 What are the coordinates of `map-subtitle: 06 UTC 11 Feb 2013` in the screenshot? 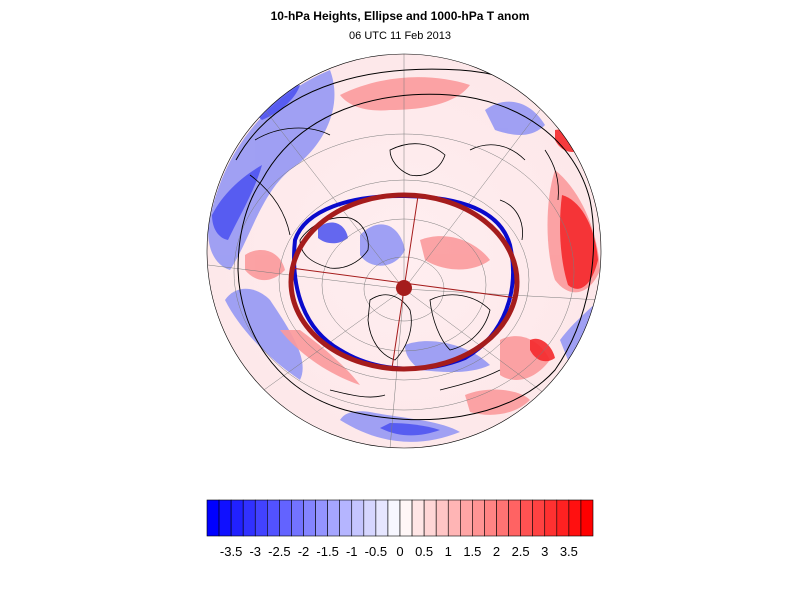 It's located at (400, 36).